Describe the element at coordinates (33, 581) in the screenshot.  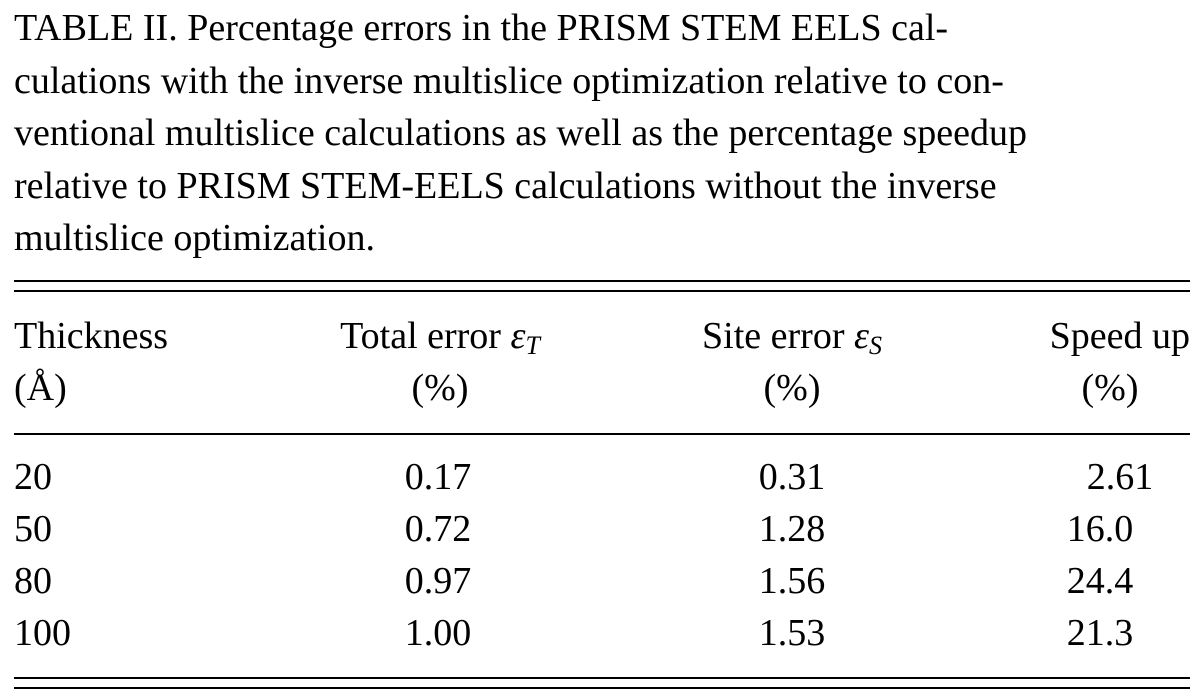
I see `cell-thickness: 80` at that location.